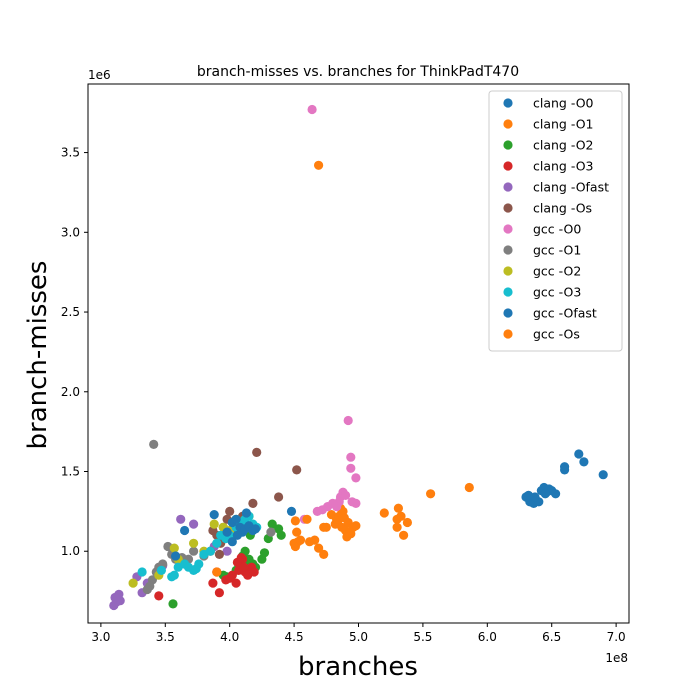 This screenshot has height=700, width=700. Describe the element at coordinates (99, 75) in the screenshot. I see `y-offset-label: 1e6` at that location.